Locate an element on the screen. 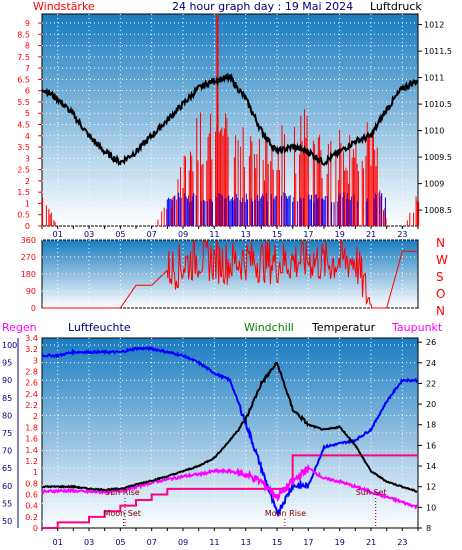  x-tick-label-top: 07 is located at coordinates (152, 234).